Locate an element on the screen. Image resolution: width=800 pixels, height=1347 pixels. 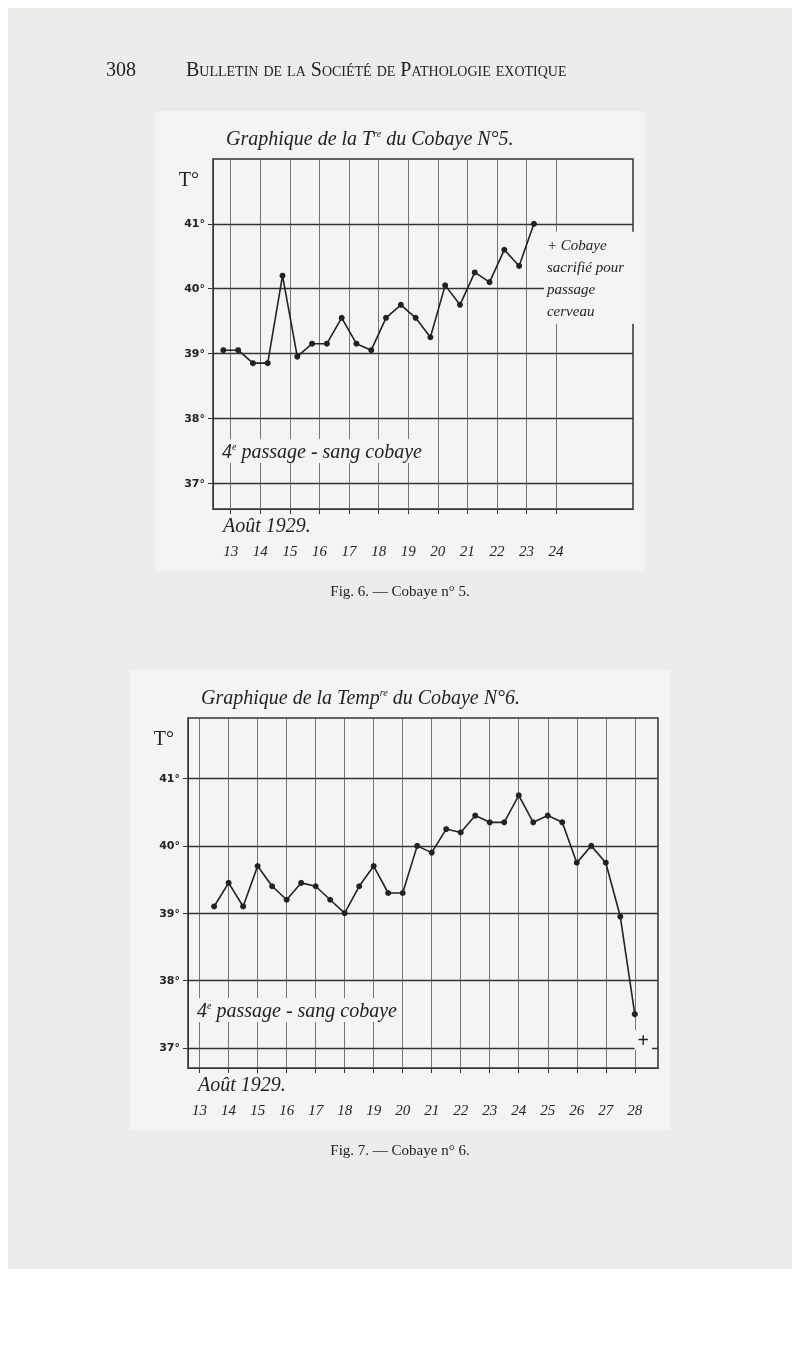
annotation: + is located at coordinates (643, 1040).